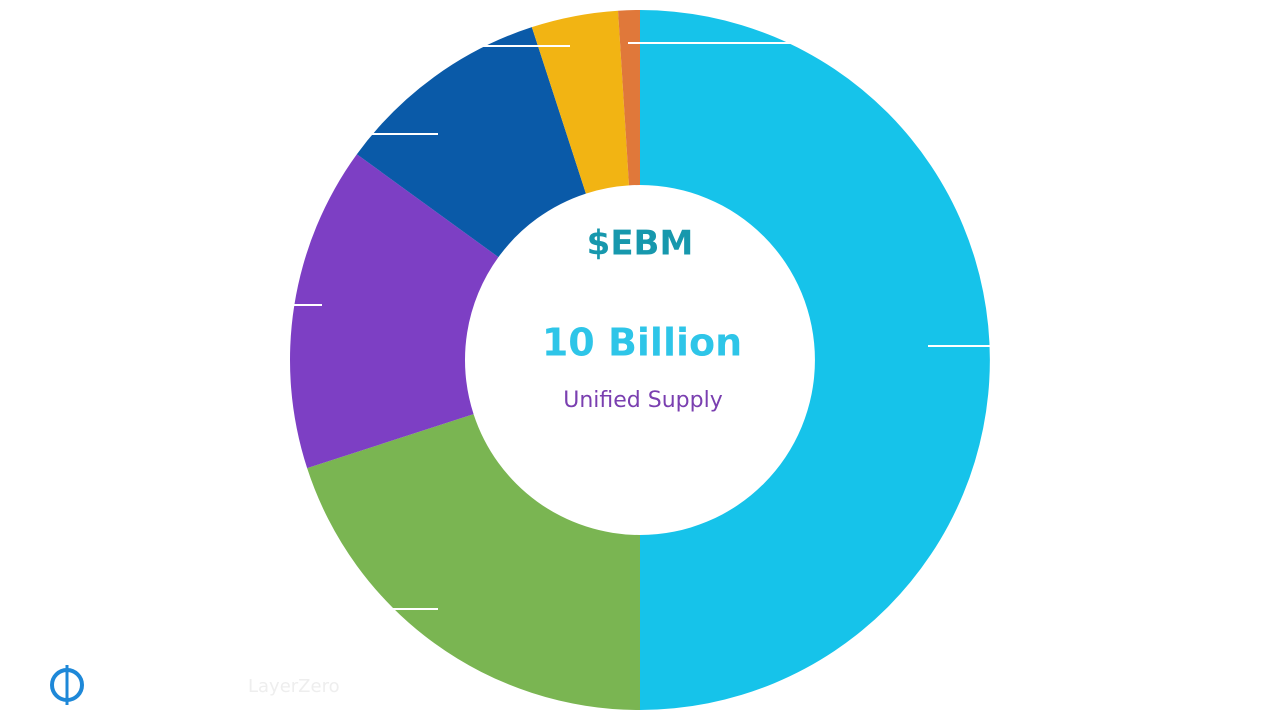  Describe the element at coordinates (640, 244) in the screenshot. I see `center-title: $EBM` at that location.